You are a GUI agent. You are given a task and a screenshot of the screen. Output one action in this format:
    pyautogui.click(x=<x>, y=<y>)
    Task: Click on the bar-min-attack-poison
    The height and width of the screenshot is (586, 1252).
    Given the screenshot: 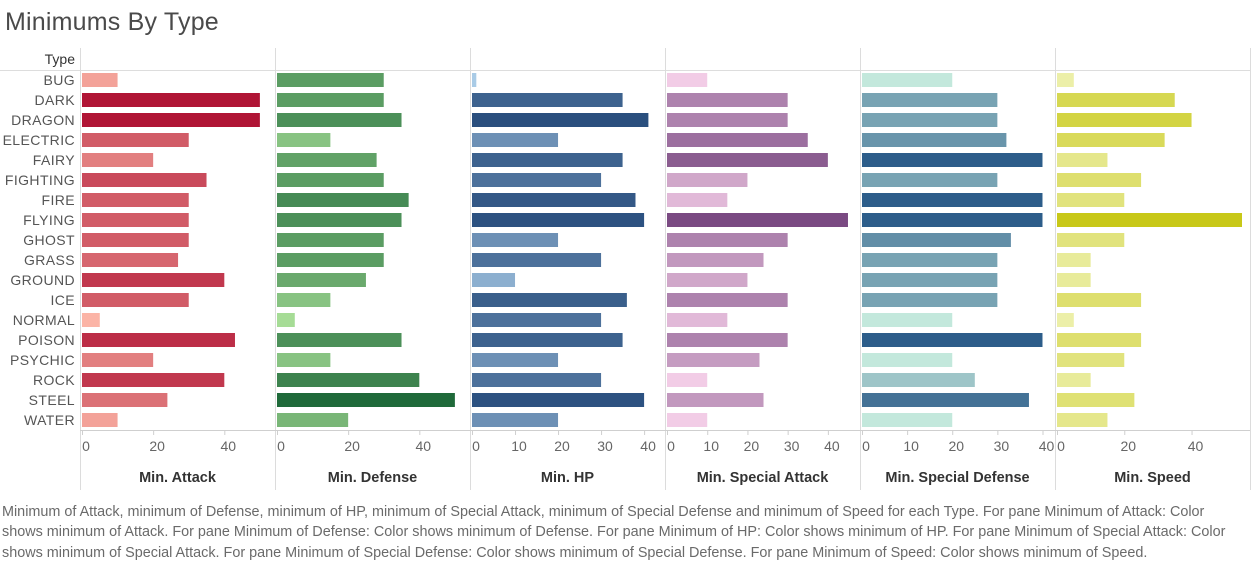 What is the action you would take?
    pyautogui.click(x=158, y=340)
    